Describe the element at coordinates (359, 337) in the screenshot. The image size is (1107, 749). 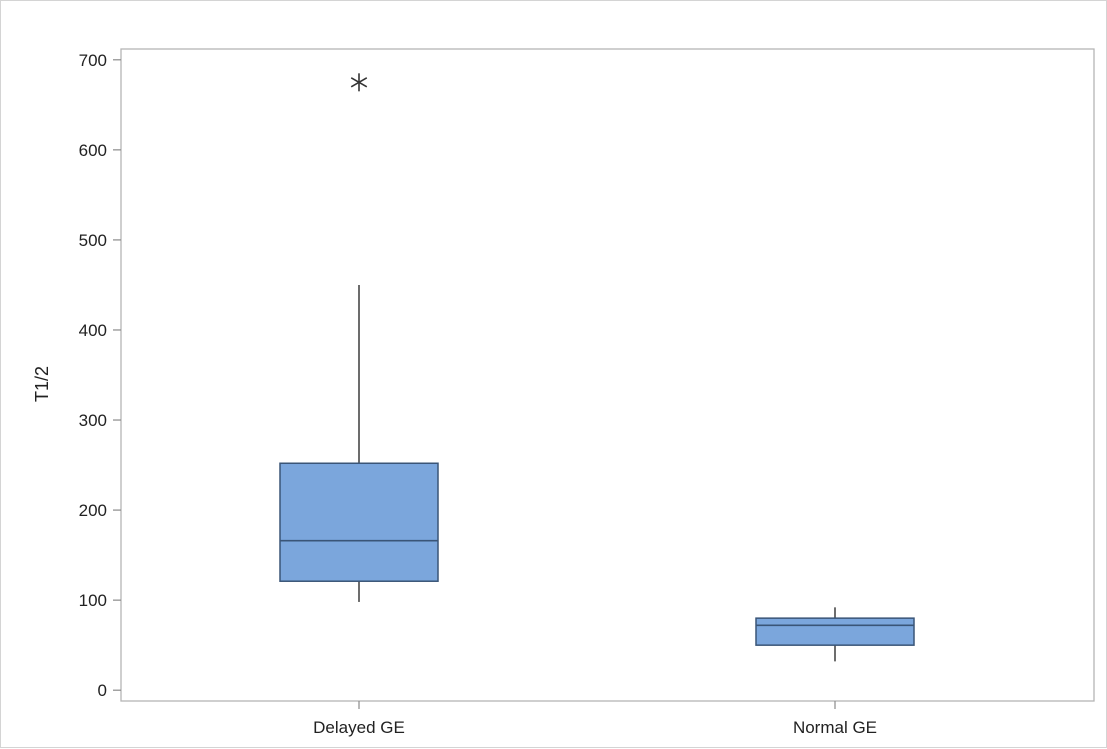
I see `box-series-delayed-ge` at that location.